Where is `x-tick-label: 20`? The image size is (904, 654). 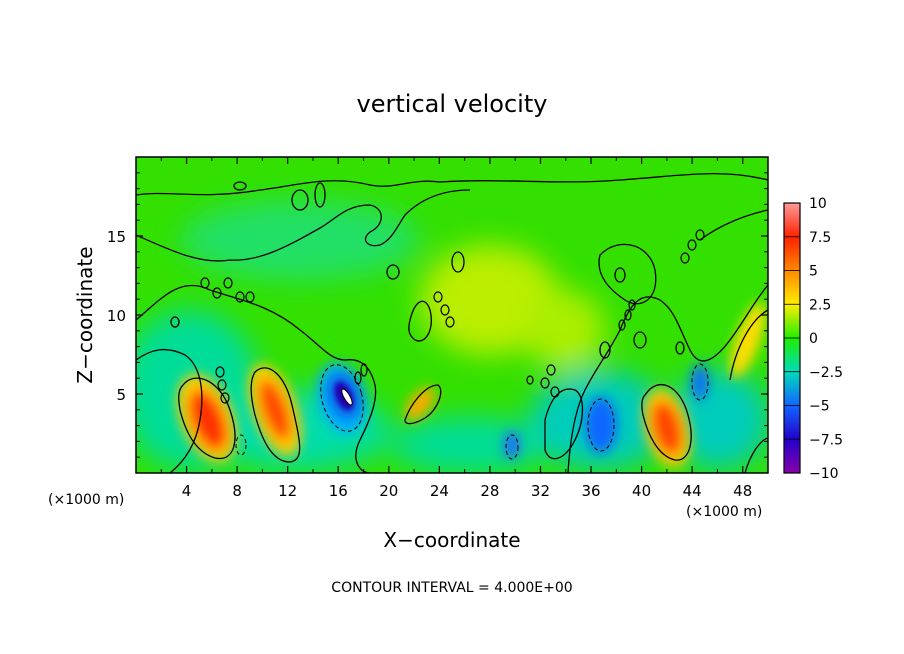 x-tick-label: 20 is located at coordinates (388, 491).